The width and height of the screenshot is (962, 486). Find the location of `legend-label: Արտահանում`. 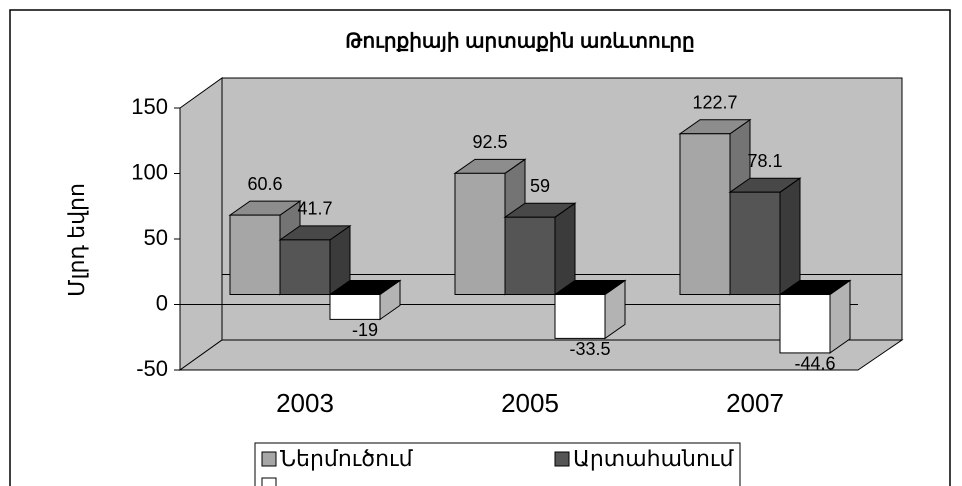

legend-label: Արտահանում is located at coordinates (653, 458).